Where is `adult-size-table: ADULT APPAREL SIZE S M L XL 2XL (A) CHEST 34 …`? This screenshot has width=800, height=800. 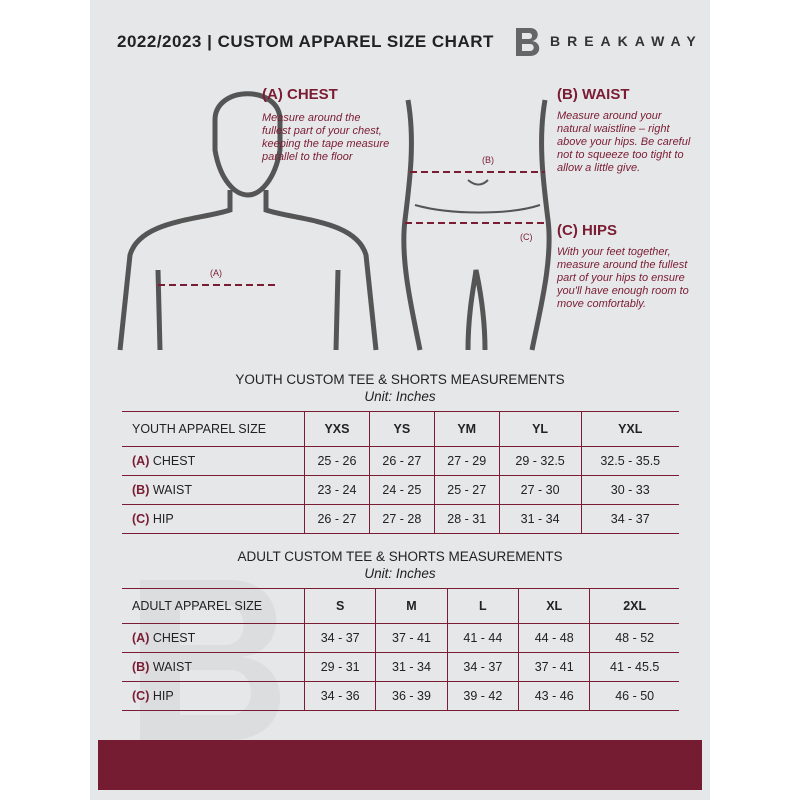 adult-size-table: ADULT APPAREL SIZE S M L XL 2XL (A) CHEST 34 … is located at coordinates (400, 649).